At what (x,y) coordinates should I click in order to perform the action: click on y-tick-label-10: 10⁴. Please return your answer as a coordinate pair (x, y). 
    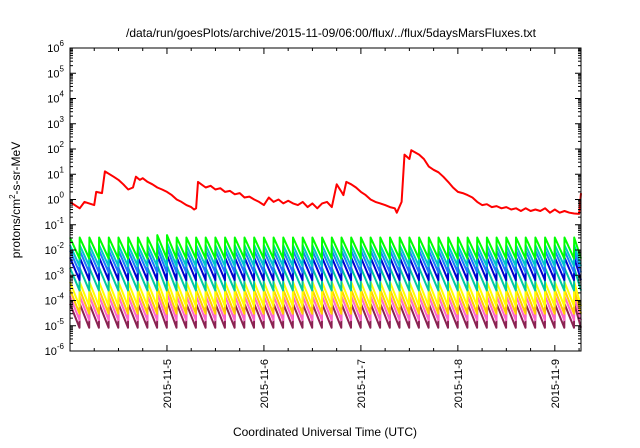
    Looking at the image, I should click on (55, 98).